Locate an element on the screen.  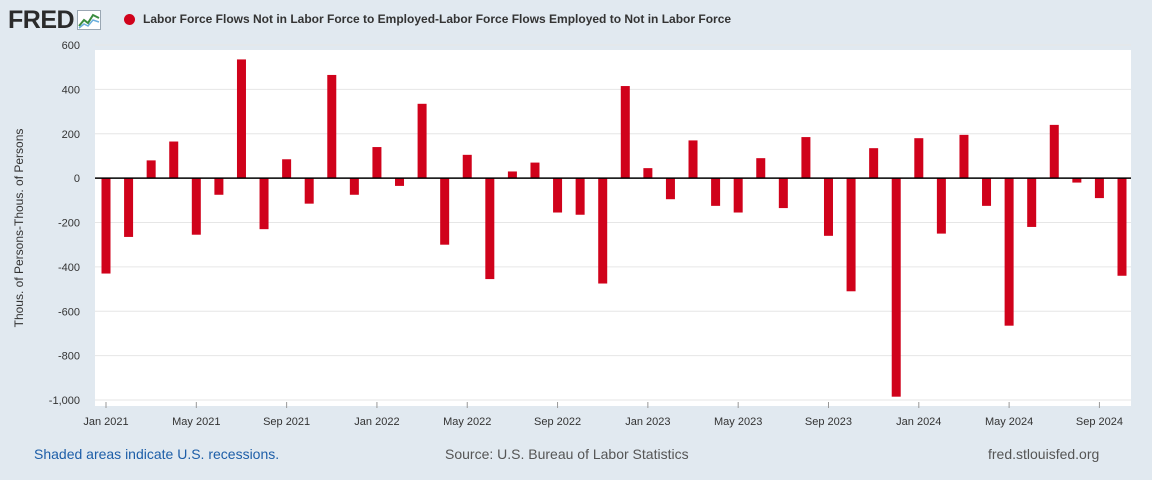
y-tick-label: 0 is located at coordinates (77, 179).